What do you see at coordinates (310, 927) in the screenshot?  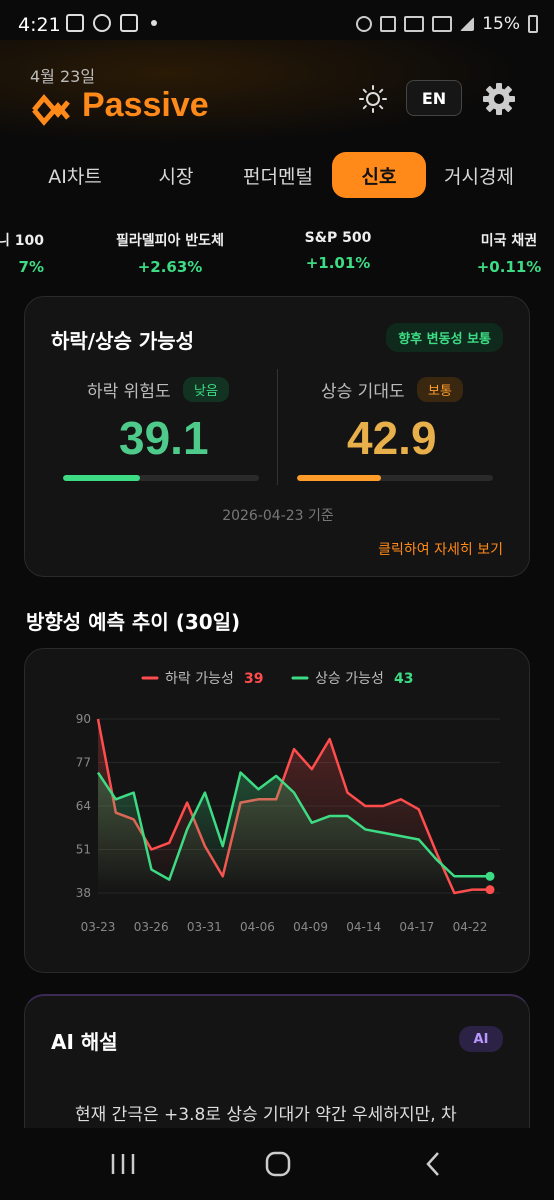 I see `x-tick-label: 04-09` at bounding box center [310, 927].